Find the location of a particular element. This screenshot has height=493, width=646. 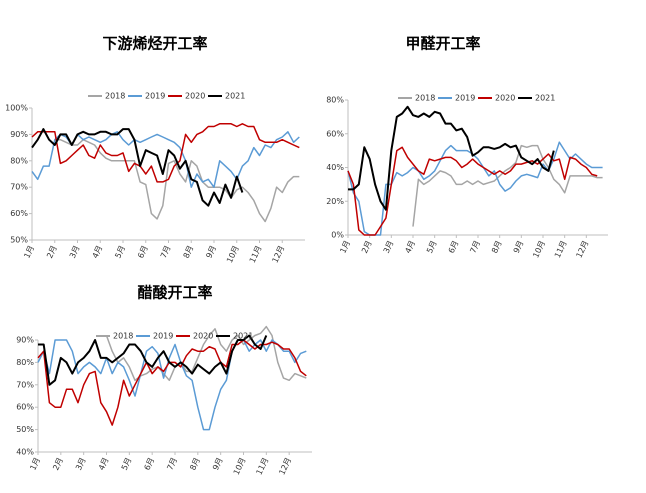

chart-title: 下游烯烃开工率 is located at coordinates (154, 44).